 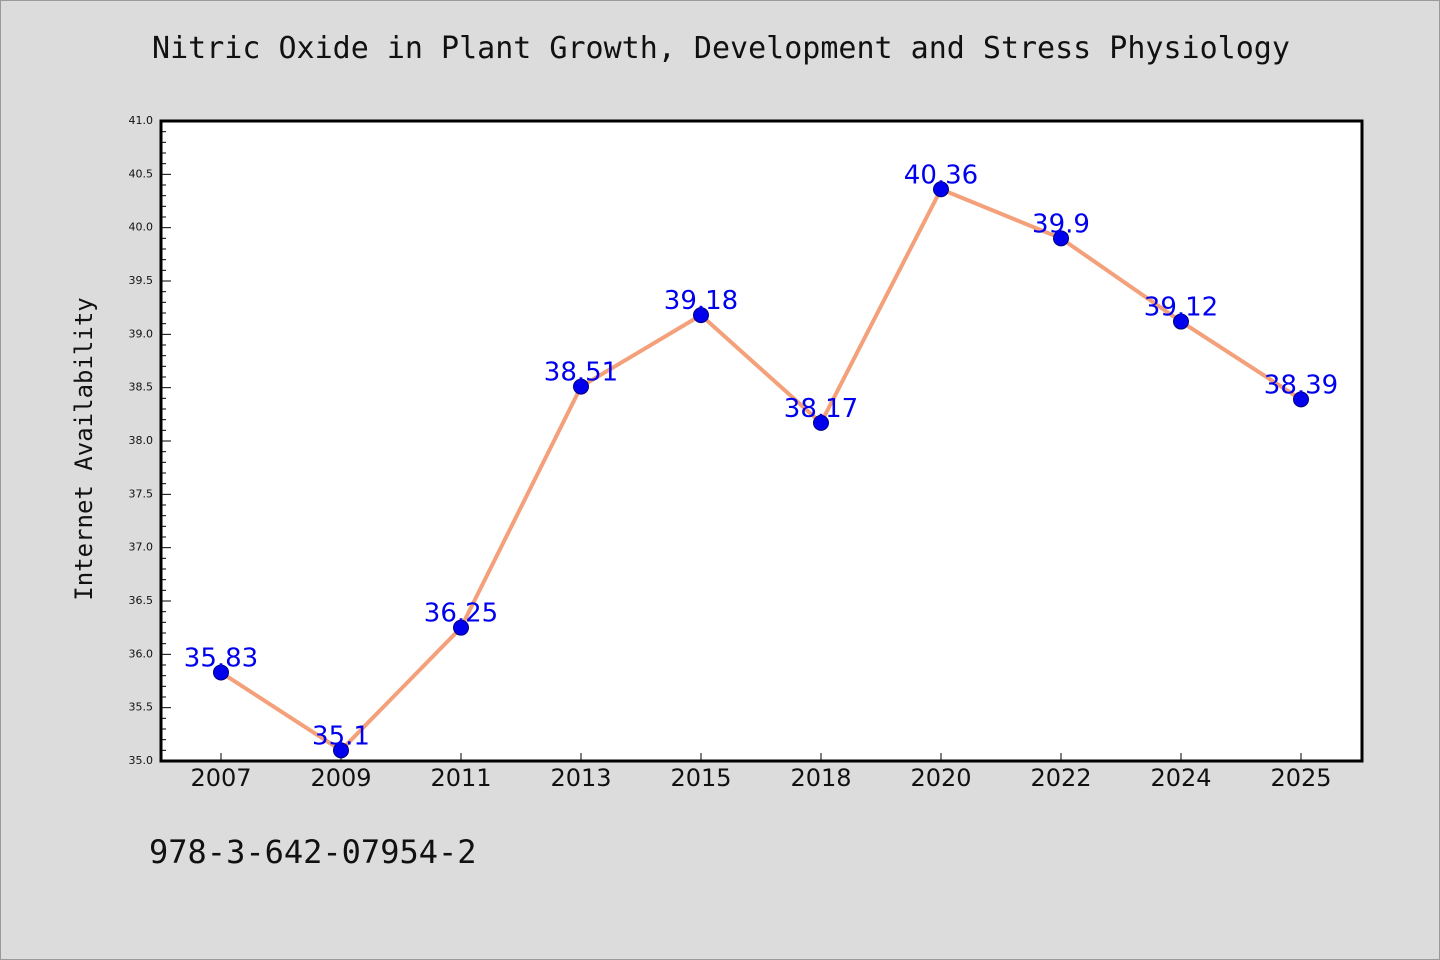 What do you see at coordinates (141, 653) in the screenshot?
I see `y-tick-label: 36.0` at bounding box center [141, 653].